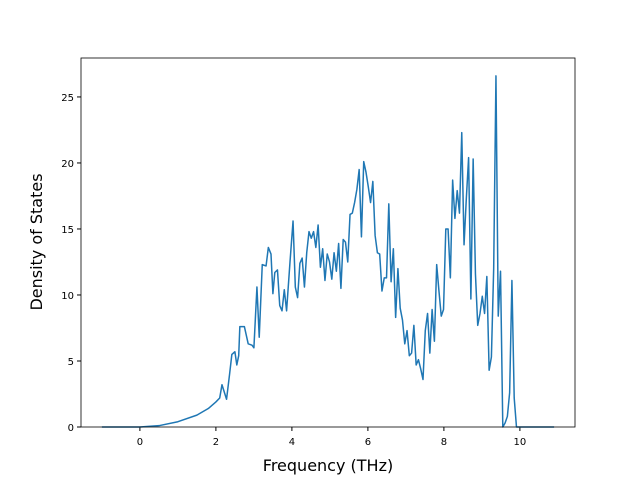 The width and height of the screenshot is (640, 484). Describe the element at coordinates (71, 362) in the screenshot. I see `y-tick-label: 5` at that location.